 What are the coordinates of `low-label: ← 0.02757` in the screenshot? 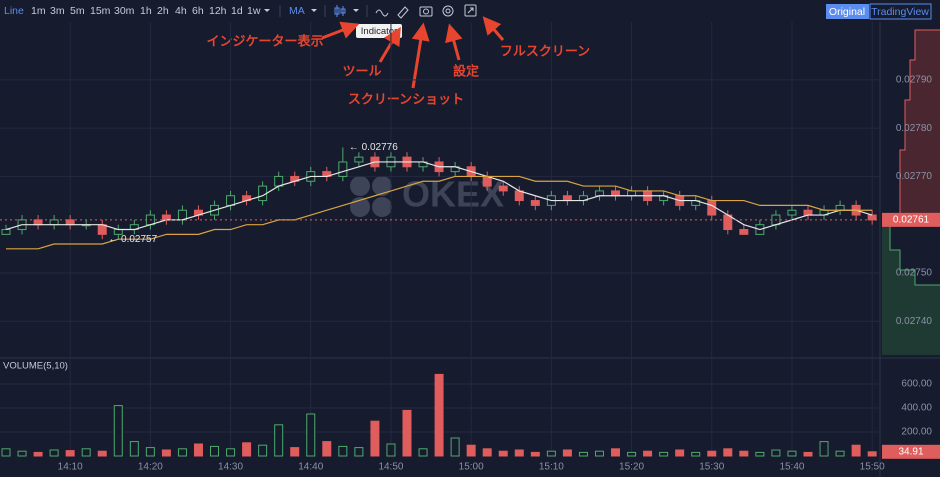 It's located at (132, 239).